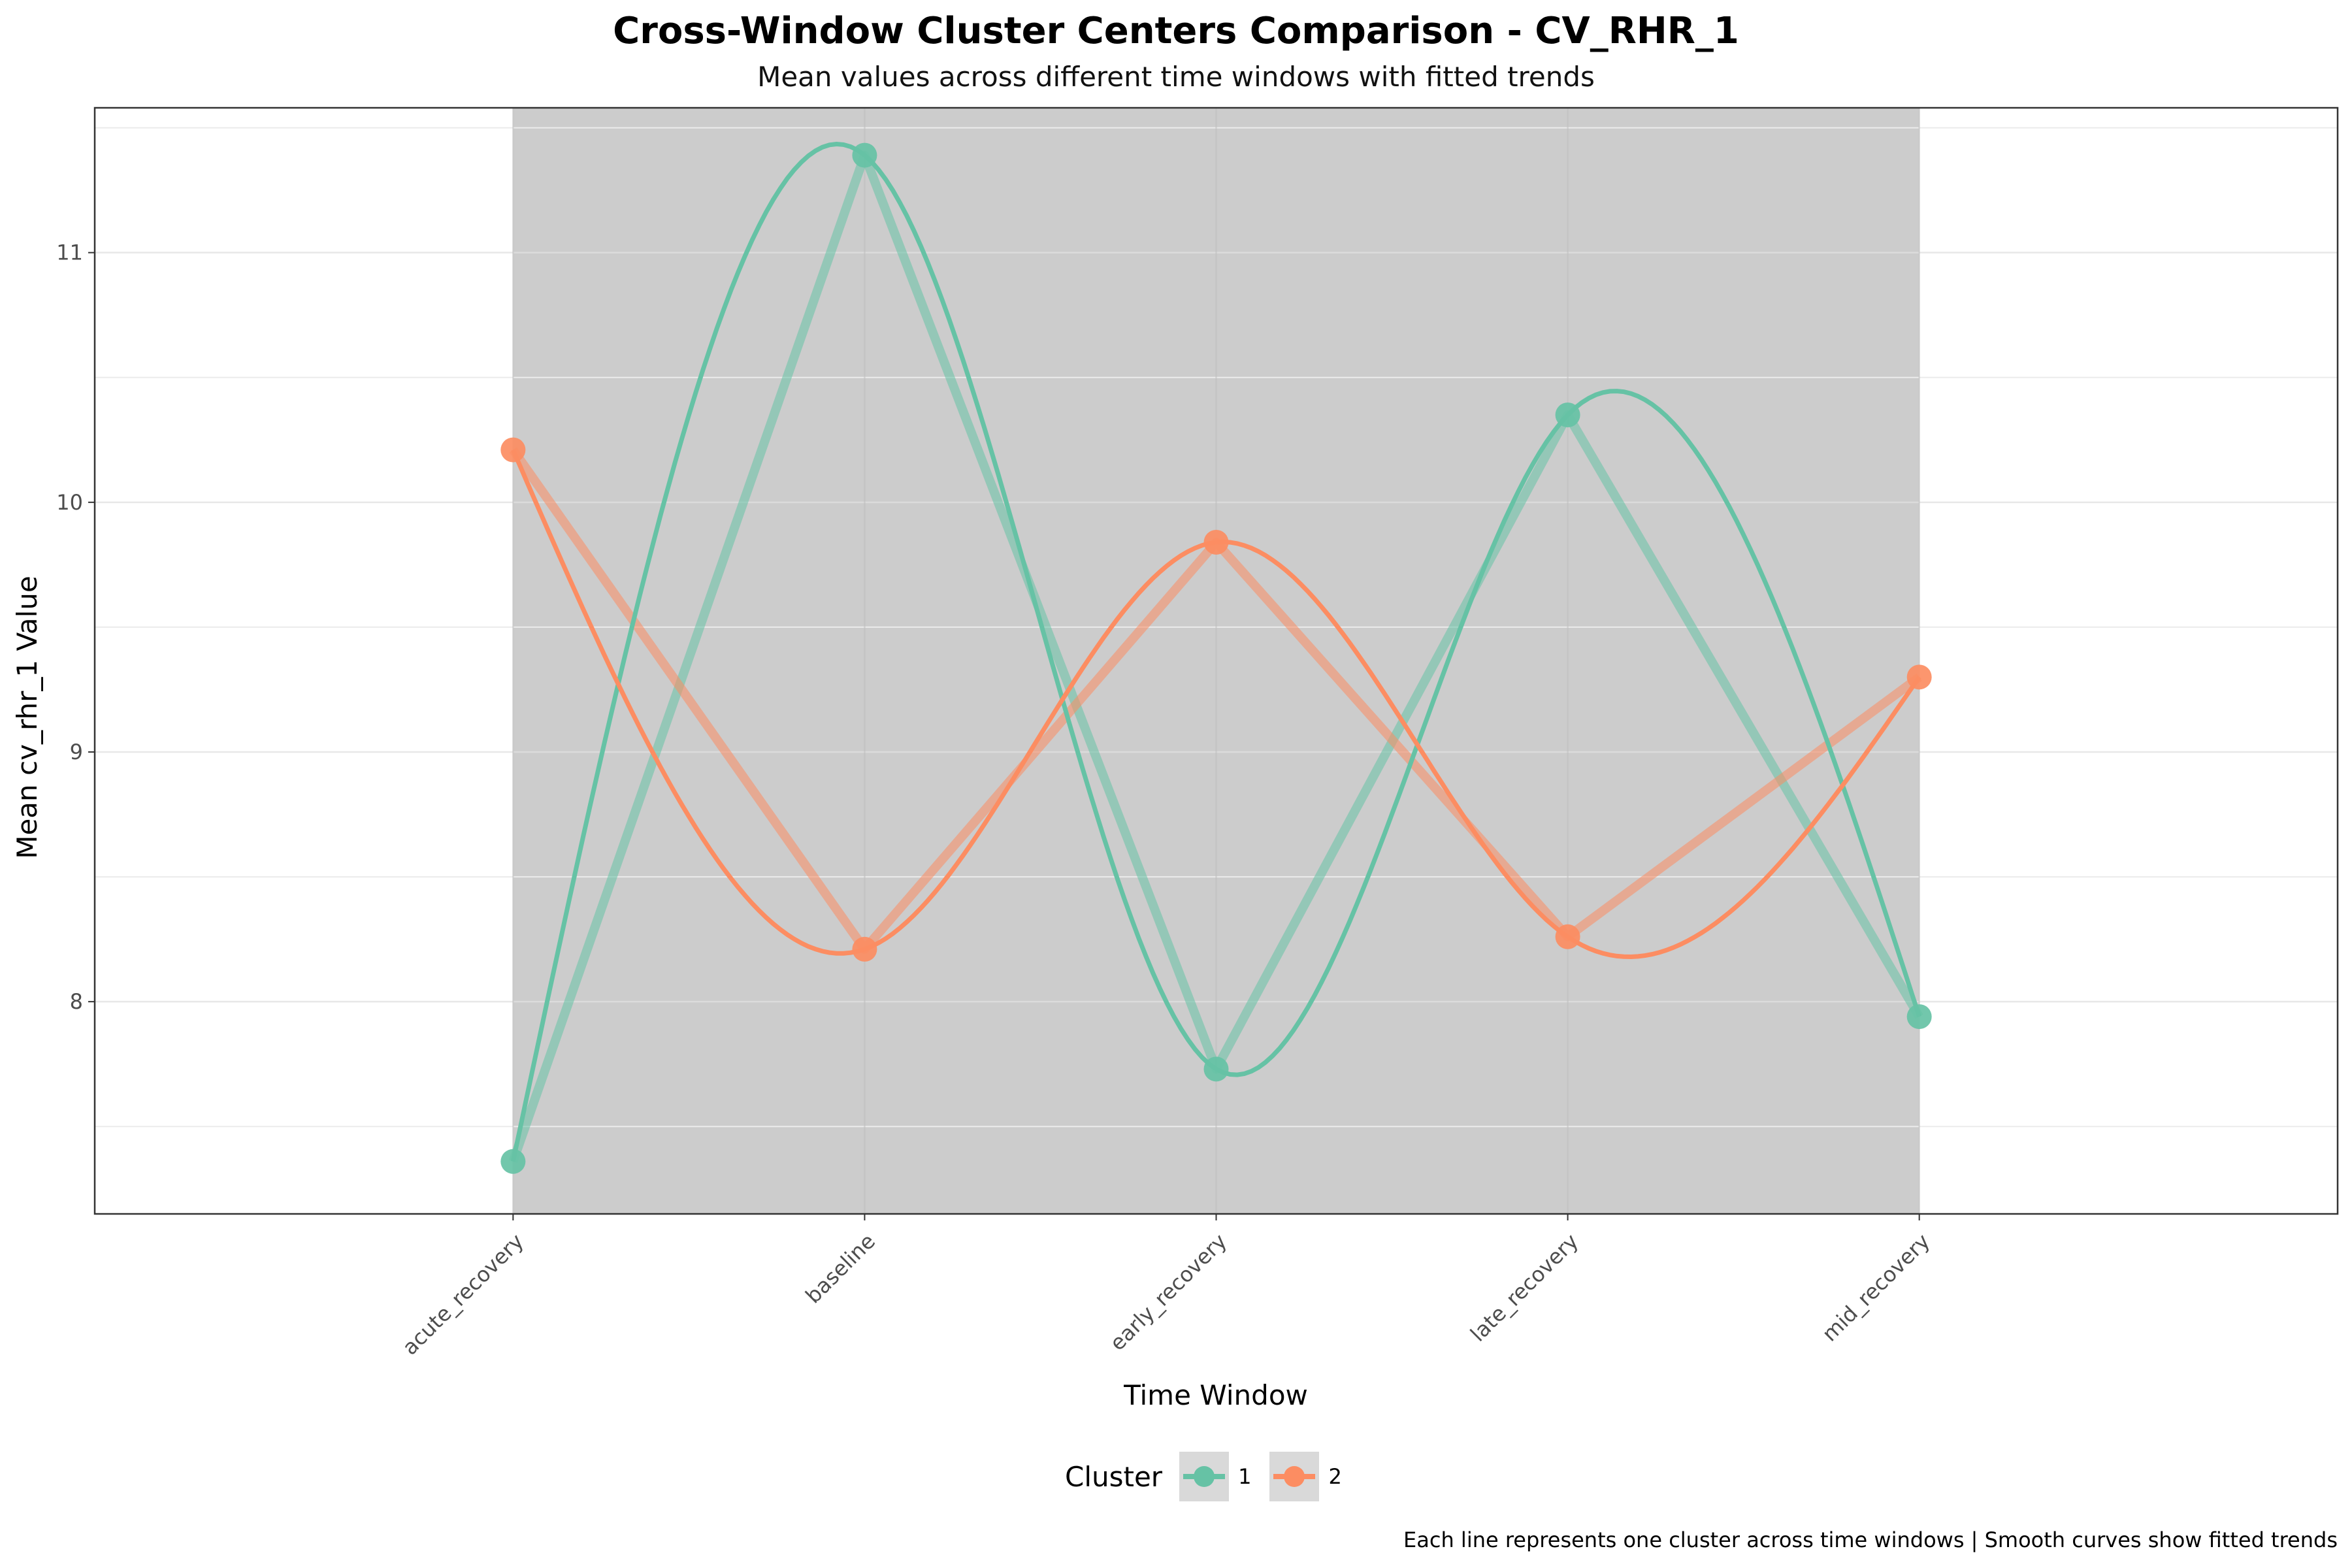 This screenshot has width=2352, height=1568. I want to click on x-tick-label: early_recovery, so click(1168, 1292).